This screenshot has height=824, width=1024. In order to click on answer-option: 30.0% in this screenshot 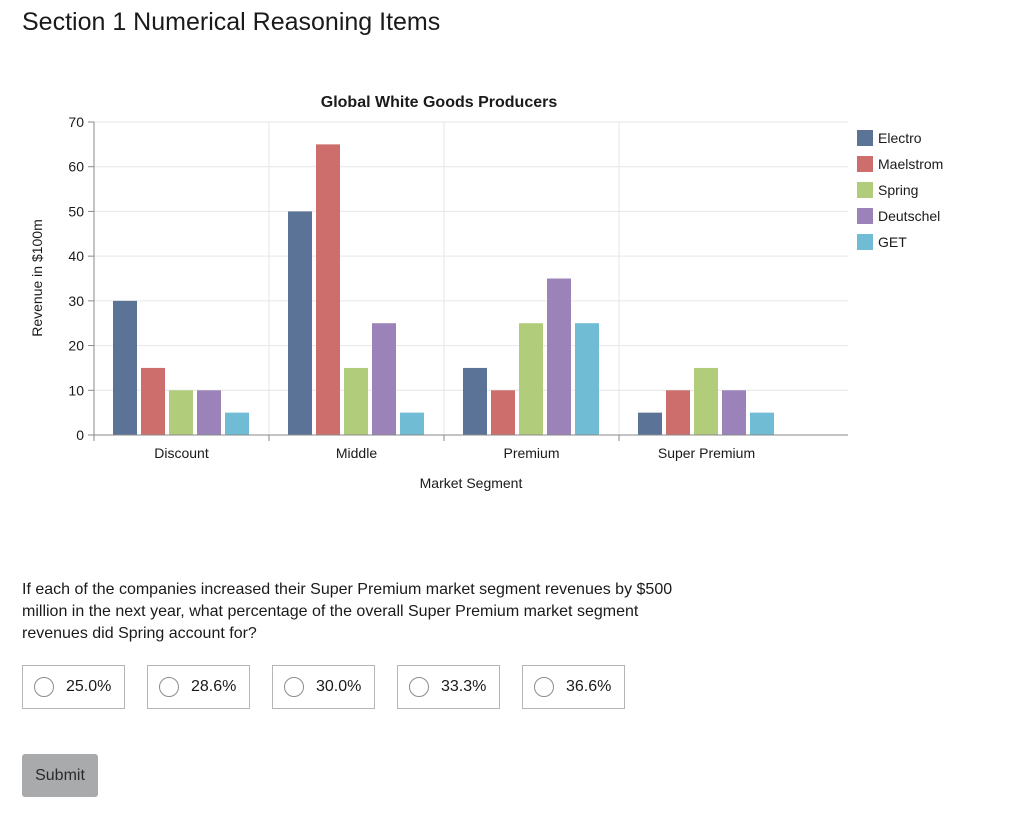, I will do `click(323, 687)`.